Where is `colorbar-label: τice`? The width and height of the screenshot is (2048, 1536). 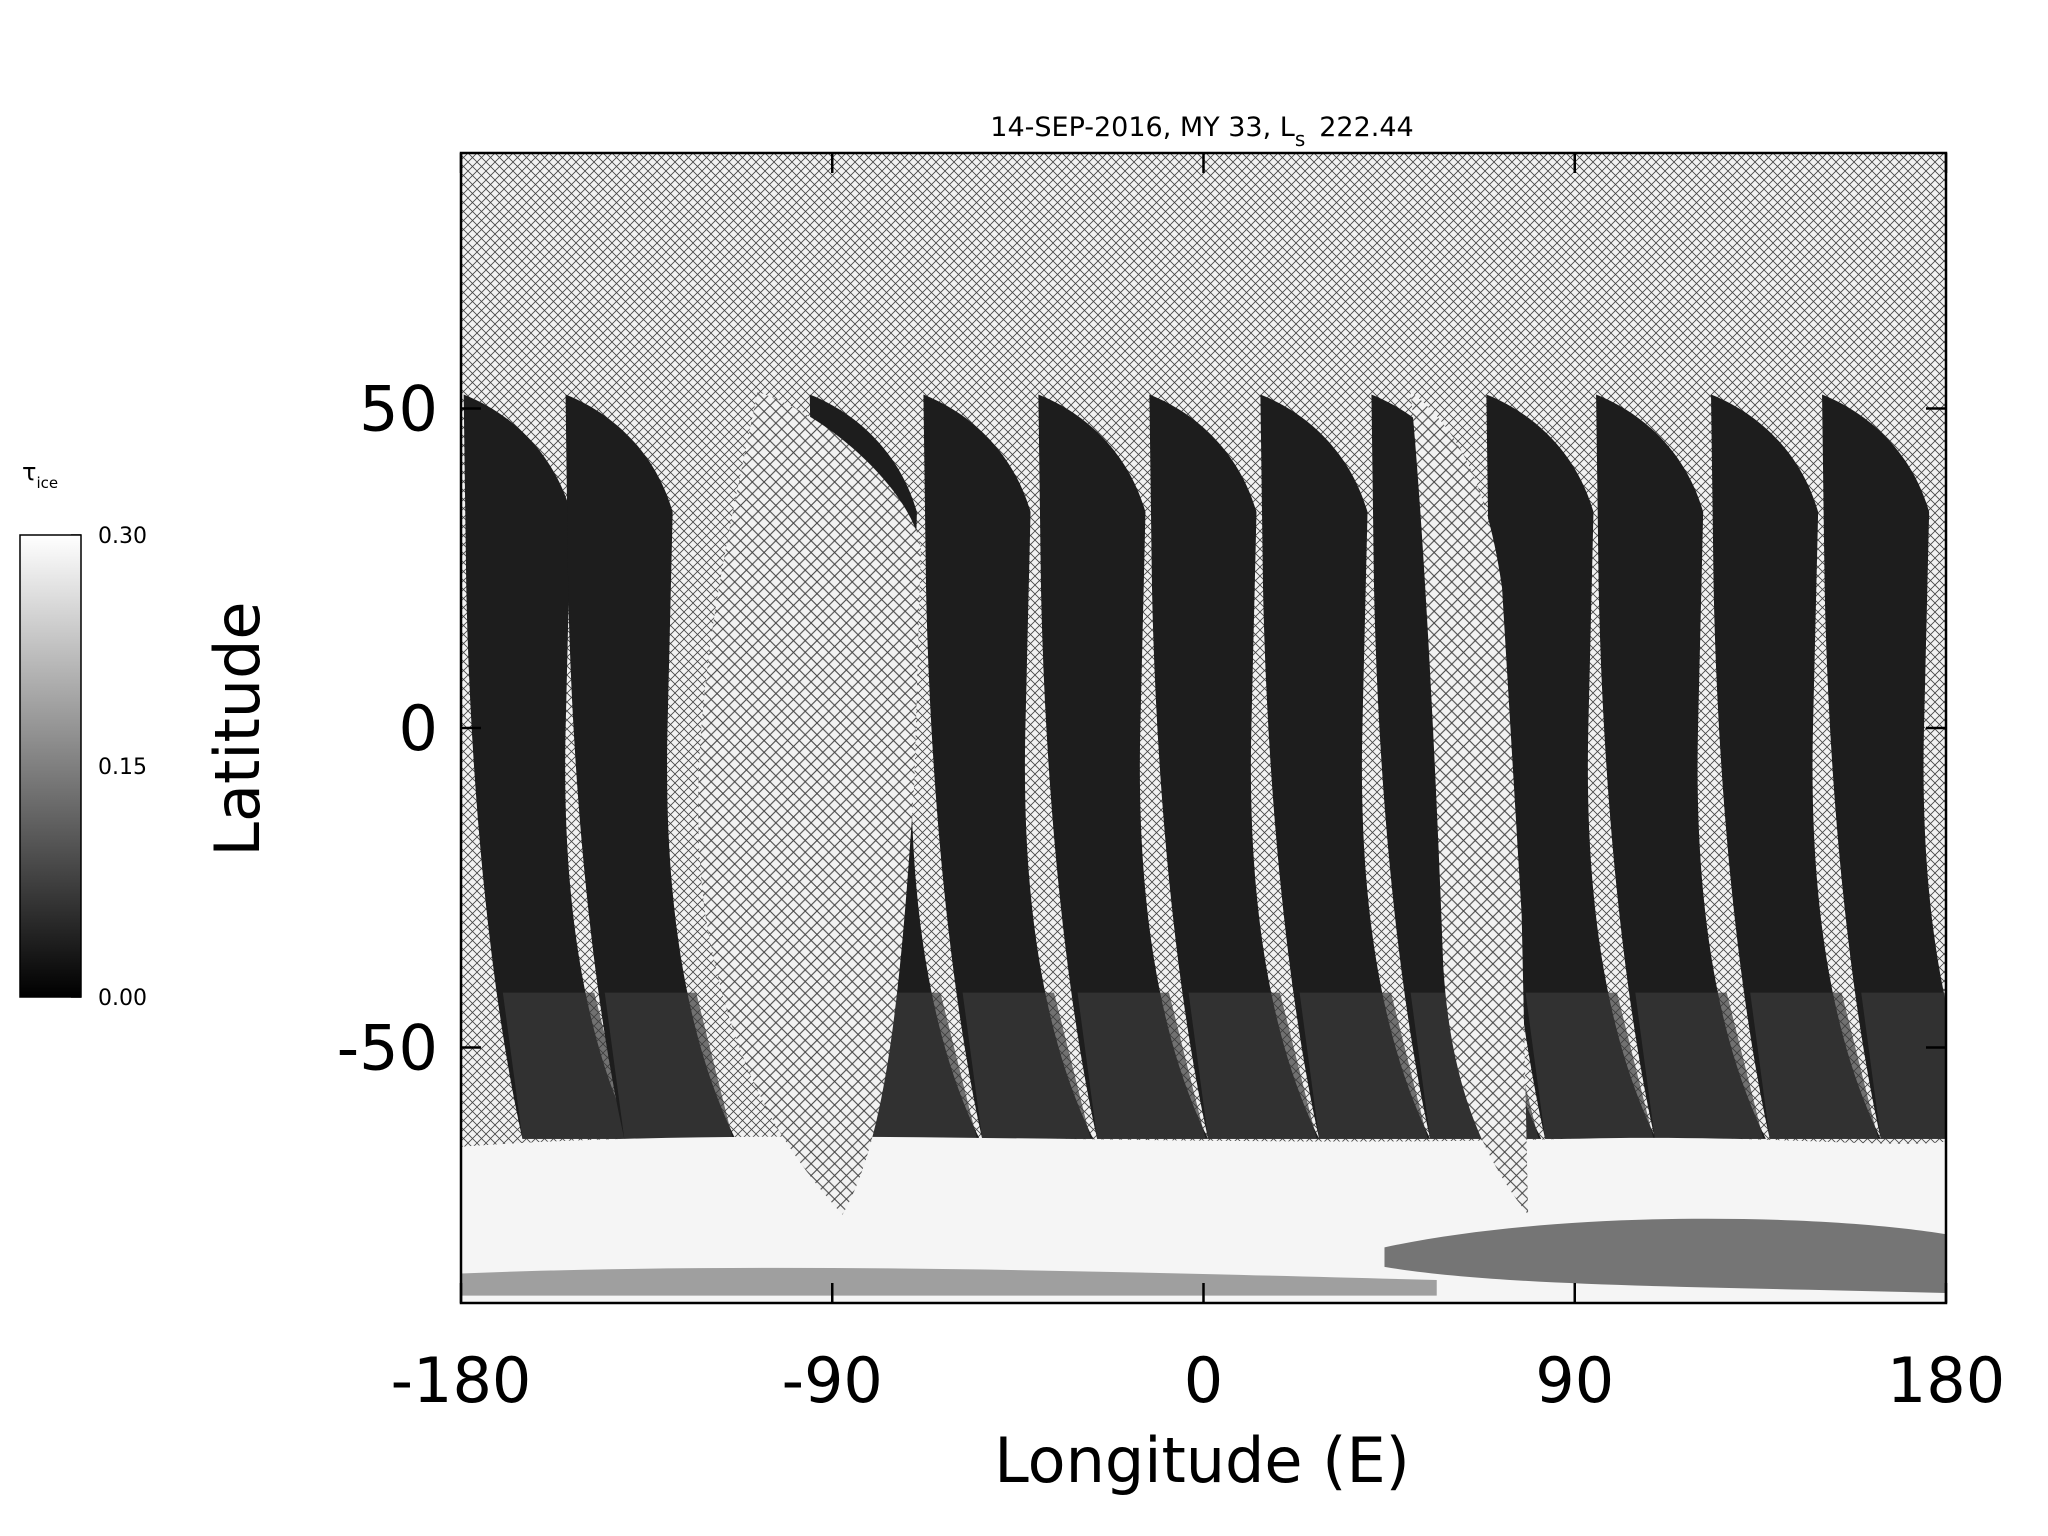 colorbar-label: τice is located at coordinates (40, 475).